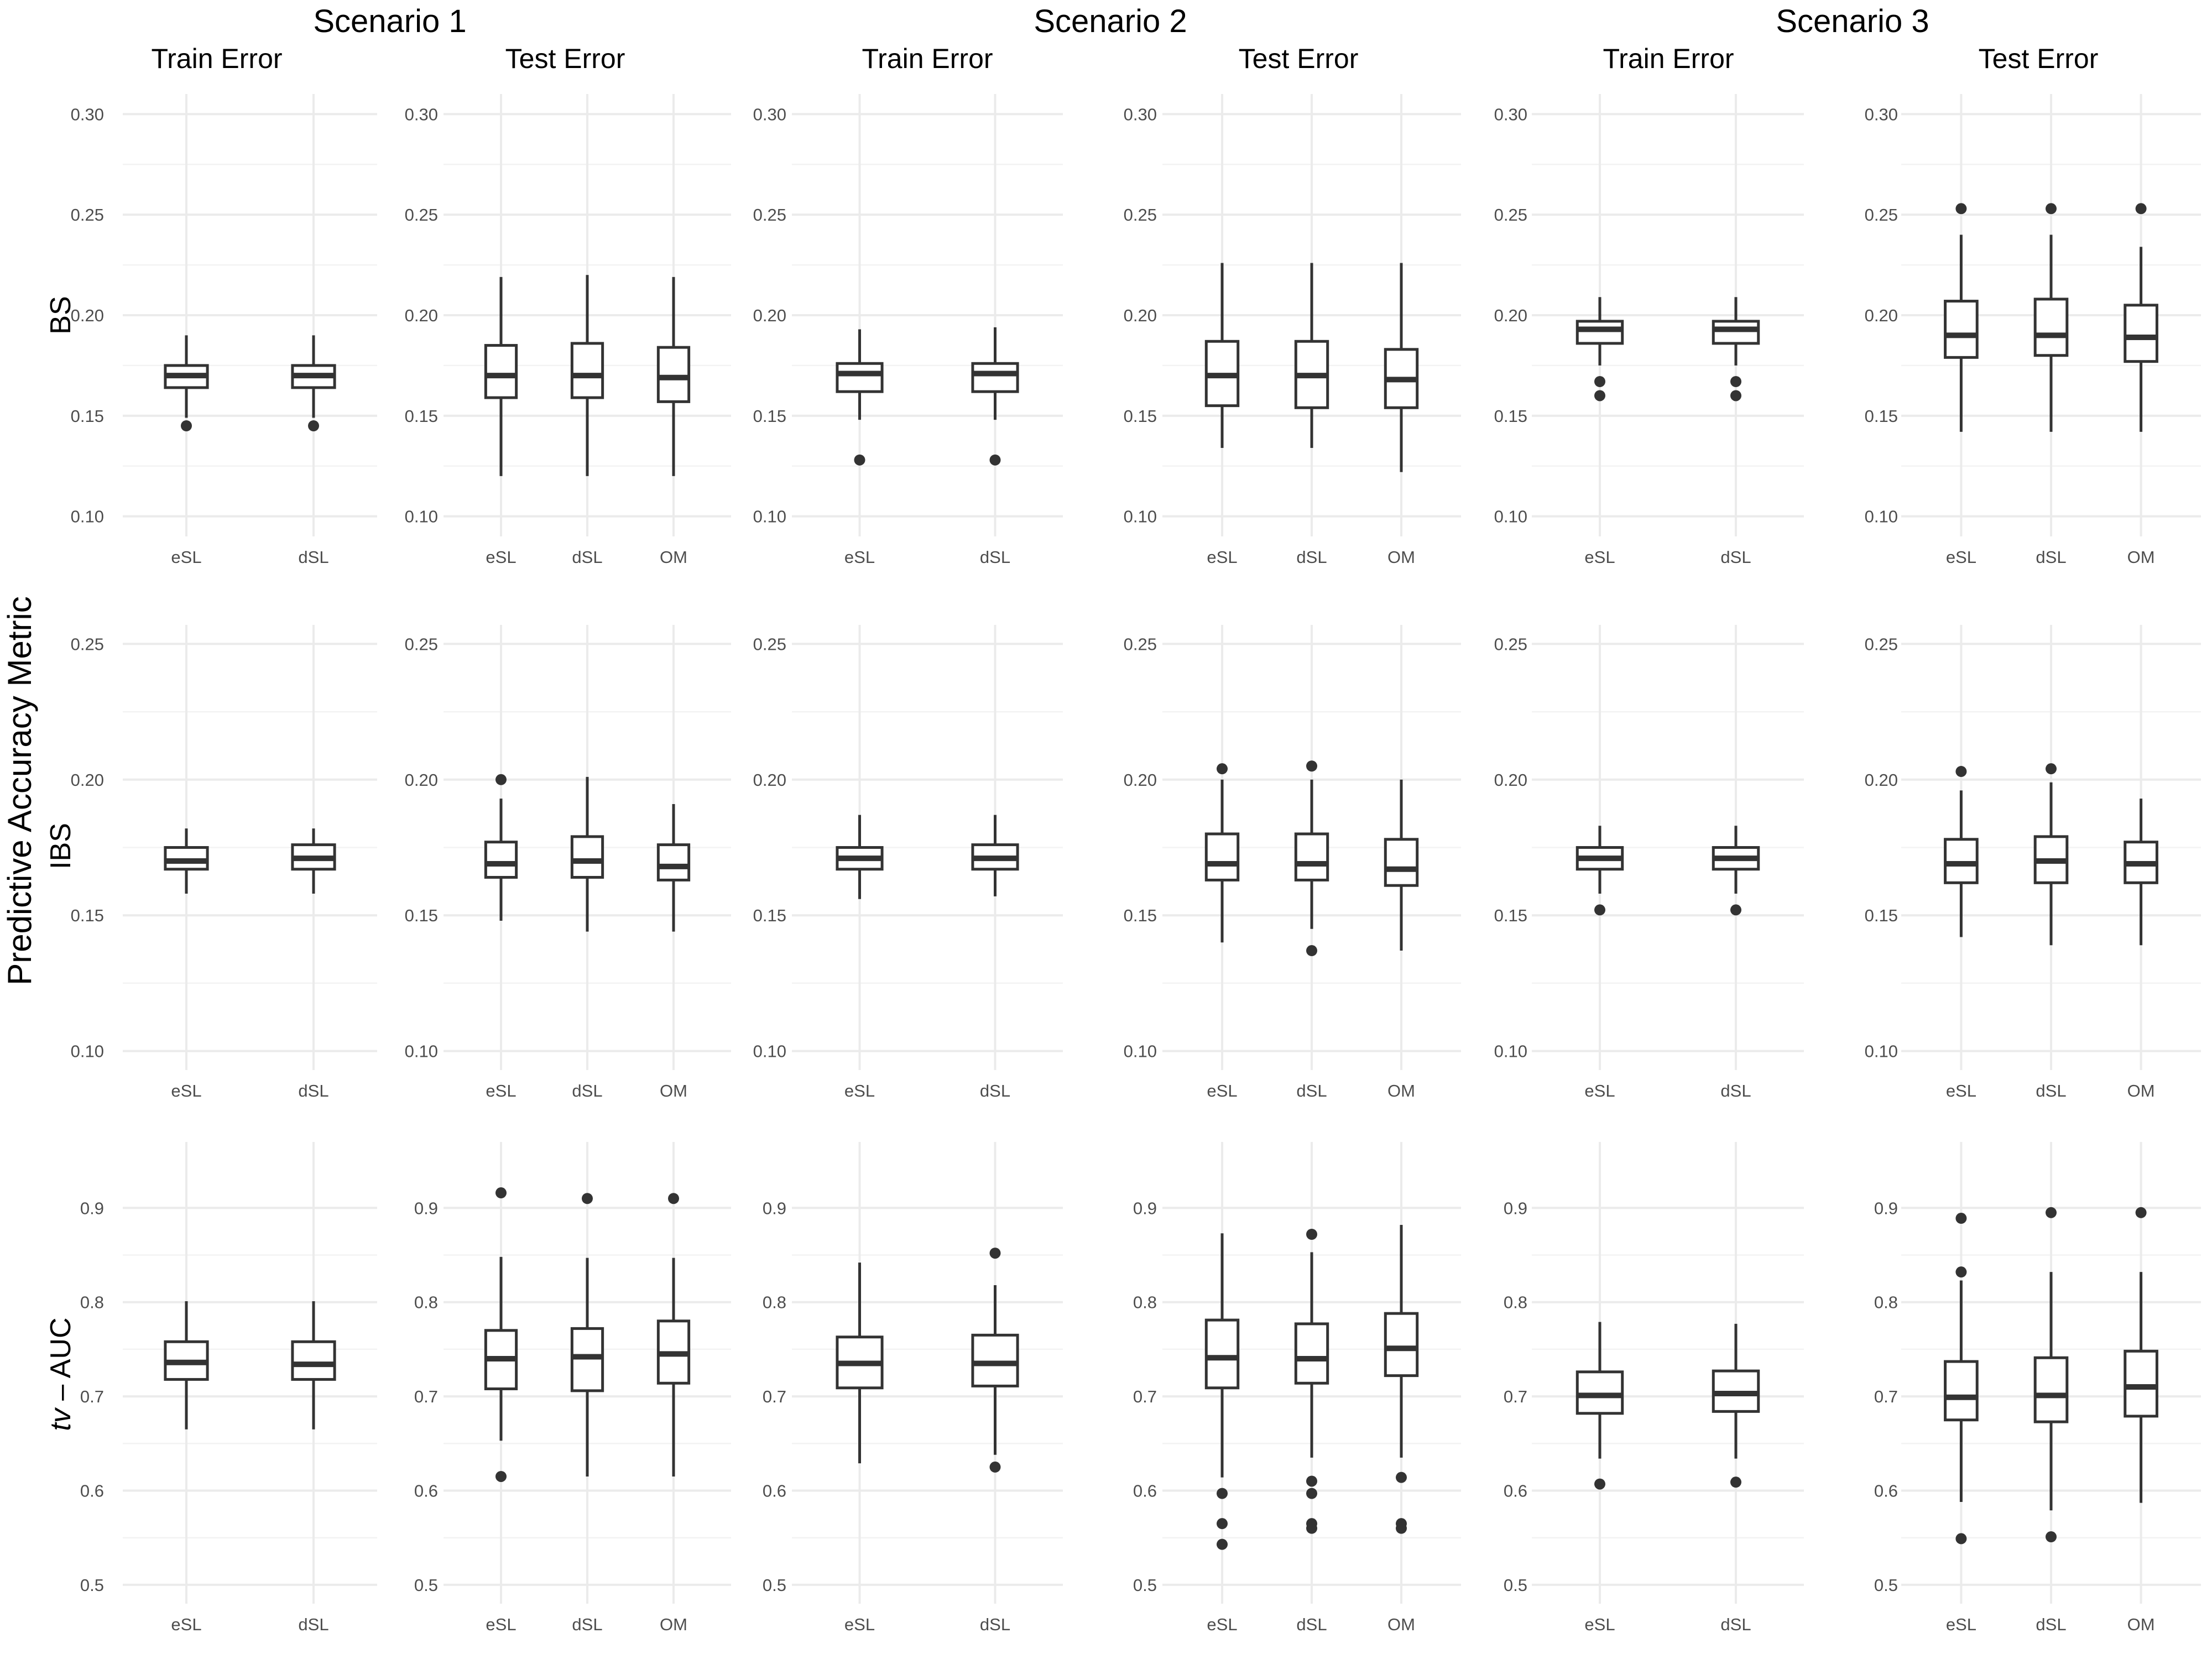  I want to click on panel-bs-3: 0.10 0.15 0.20 0.25 0.30 eSL dSL, so click(908, 331).